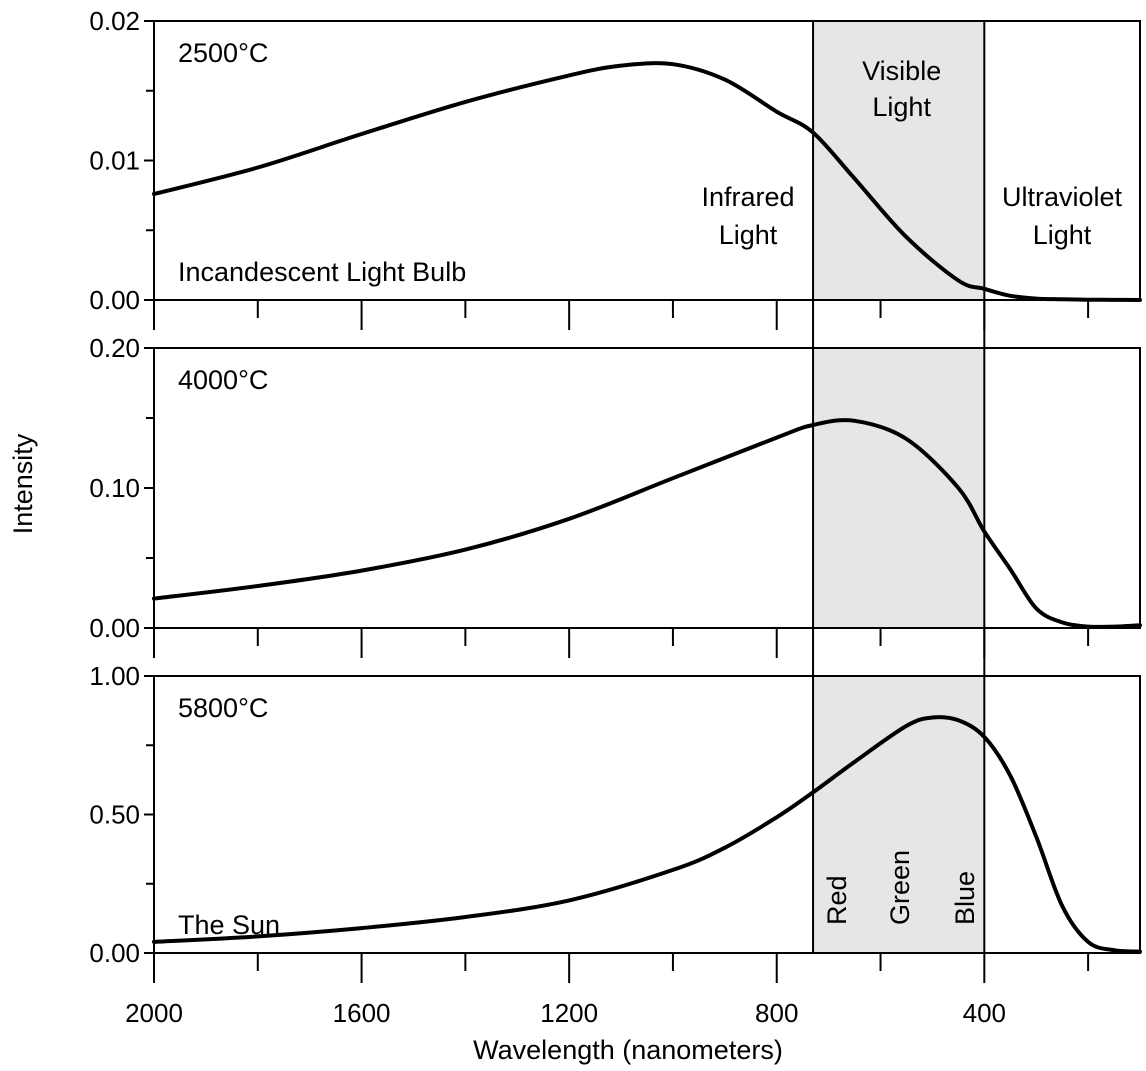  Describe the element at coordinates (114, 161) in the screenshot. I see `y-tick-label: 0.01` at that location.